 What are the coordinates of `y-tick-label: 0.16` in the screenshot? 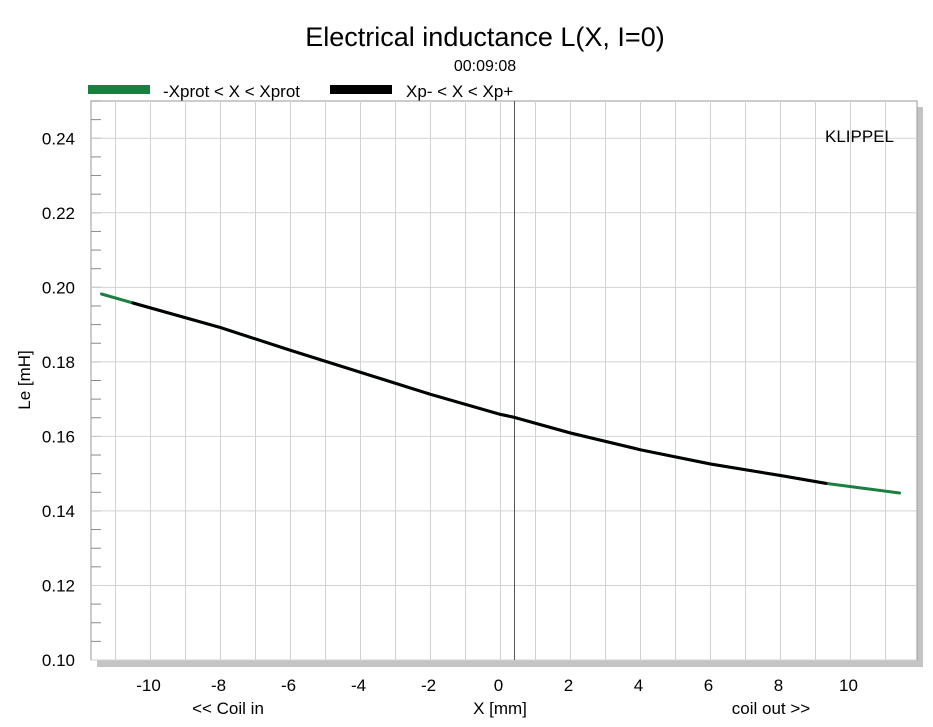 It's located at (58, 436).